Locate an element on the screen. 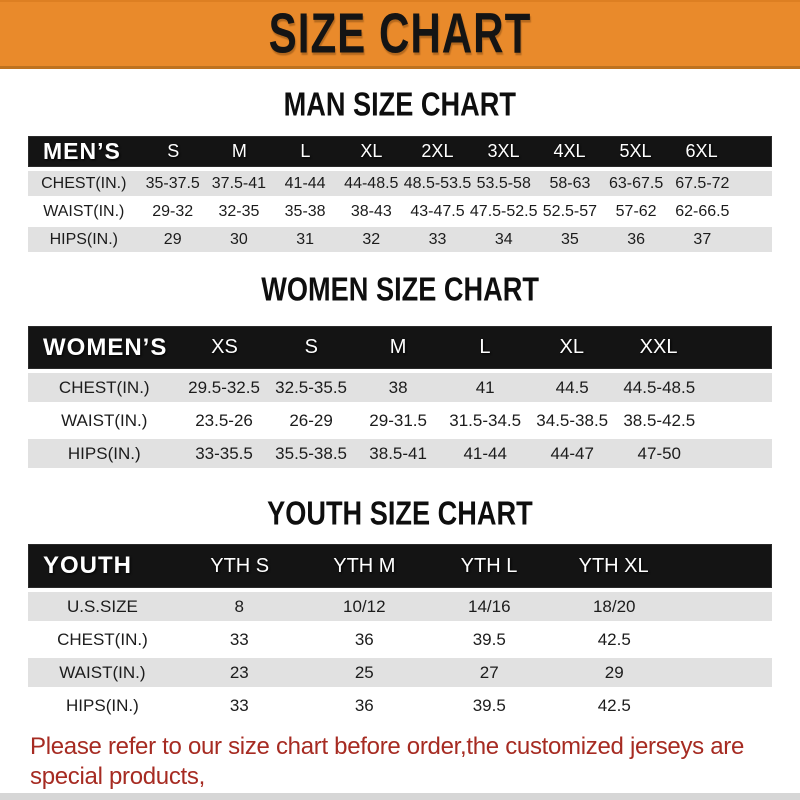  women-size-chart-heading: WOMEN SIZE CHART is located at coordinates (400, 289).